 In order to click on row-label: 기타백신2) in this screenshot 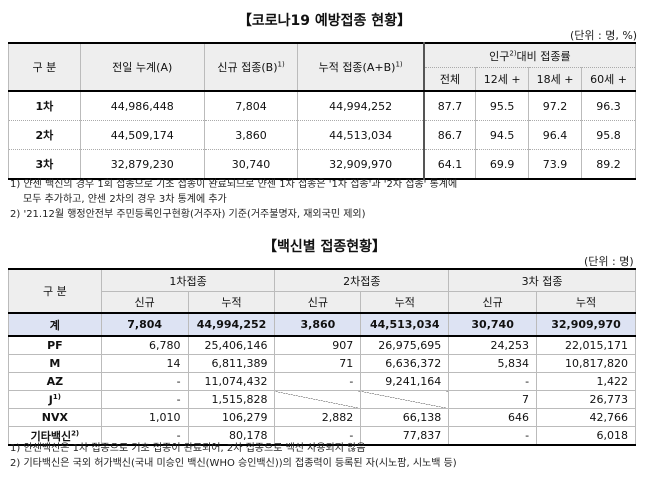, I will do `click(55, 436)`.